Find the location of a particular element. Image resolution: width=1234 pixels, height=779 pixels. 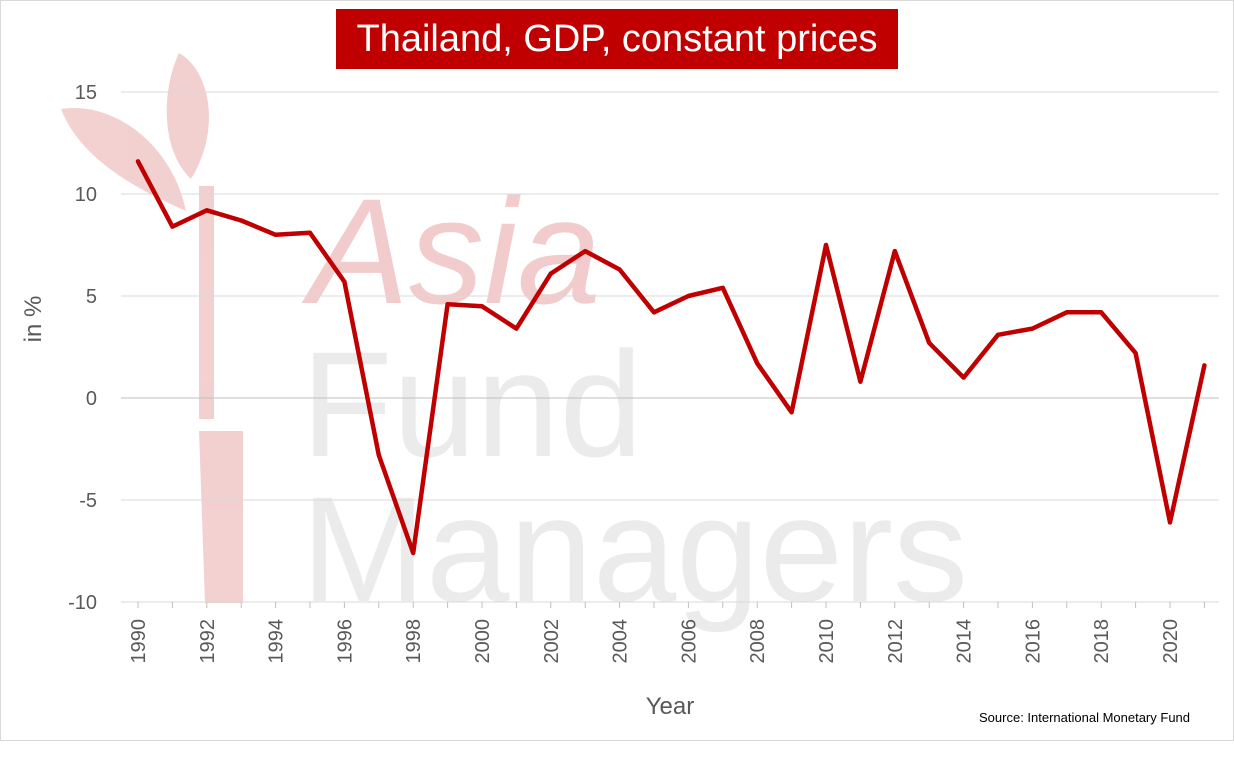

y-tick-label: 5 is located at coordinates (91, 297).